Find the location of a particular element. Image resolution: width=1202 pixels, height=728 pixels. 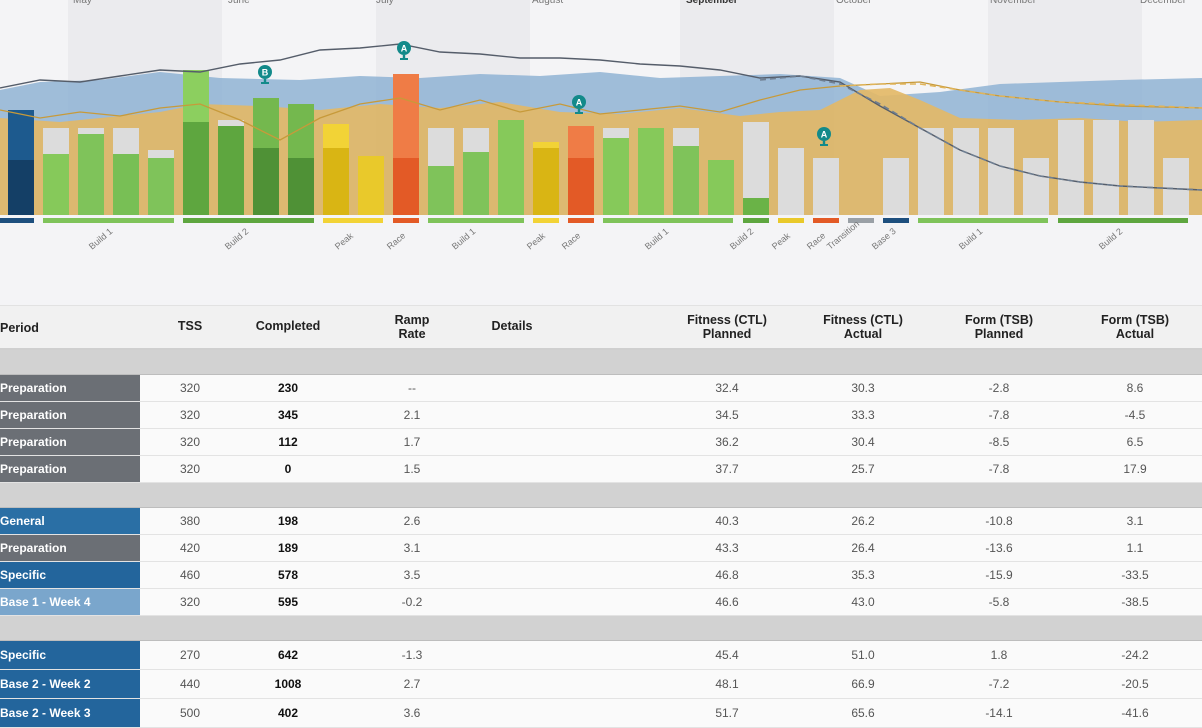

col-tsb-planned: Form (TSB) Planned is located at coordinates (999, 327).